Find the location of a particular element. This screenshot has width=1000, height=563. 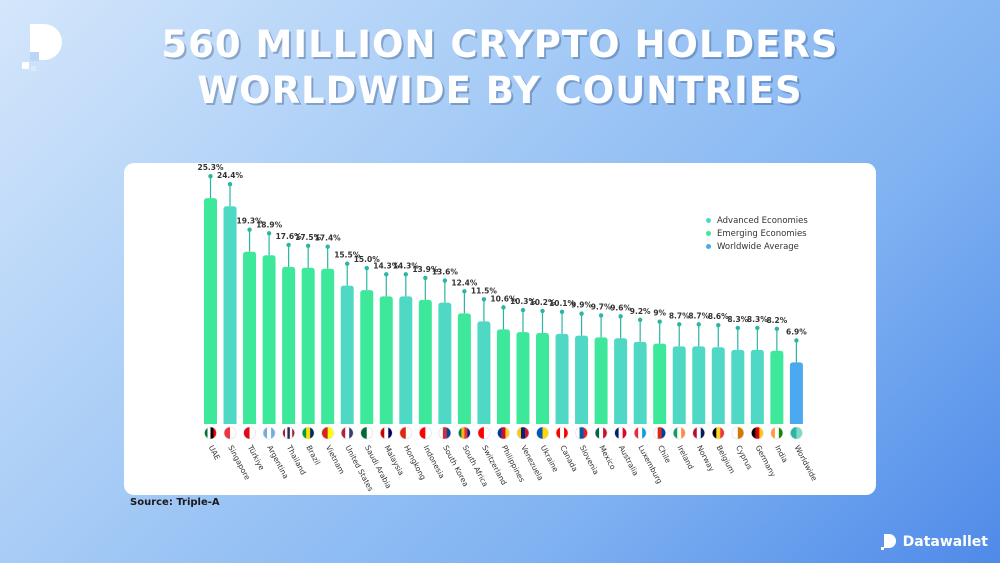

legend-item-advanced: Advanced Economies is located at coordinates (757, 220).